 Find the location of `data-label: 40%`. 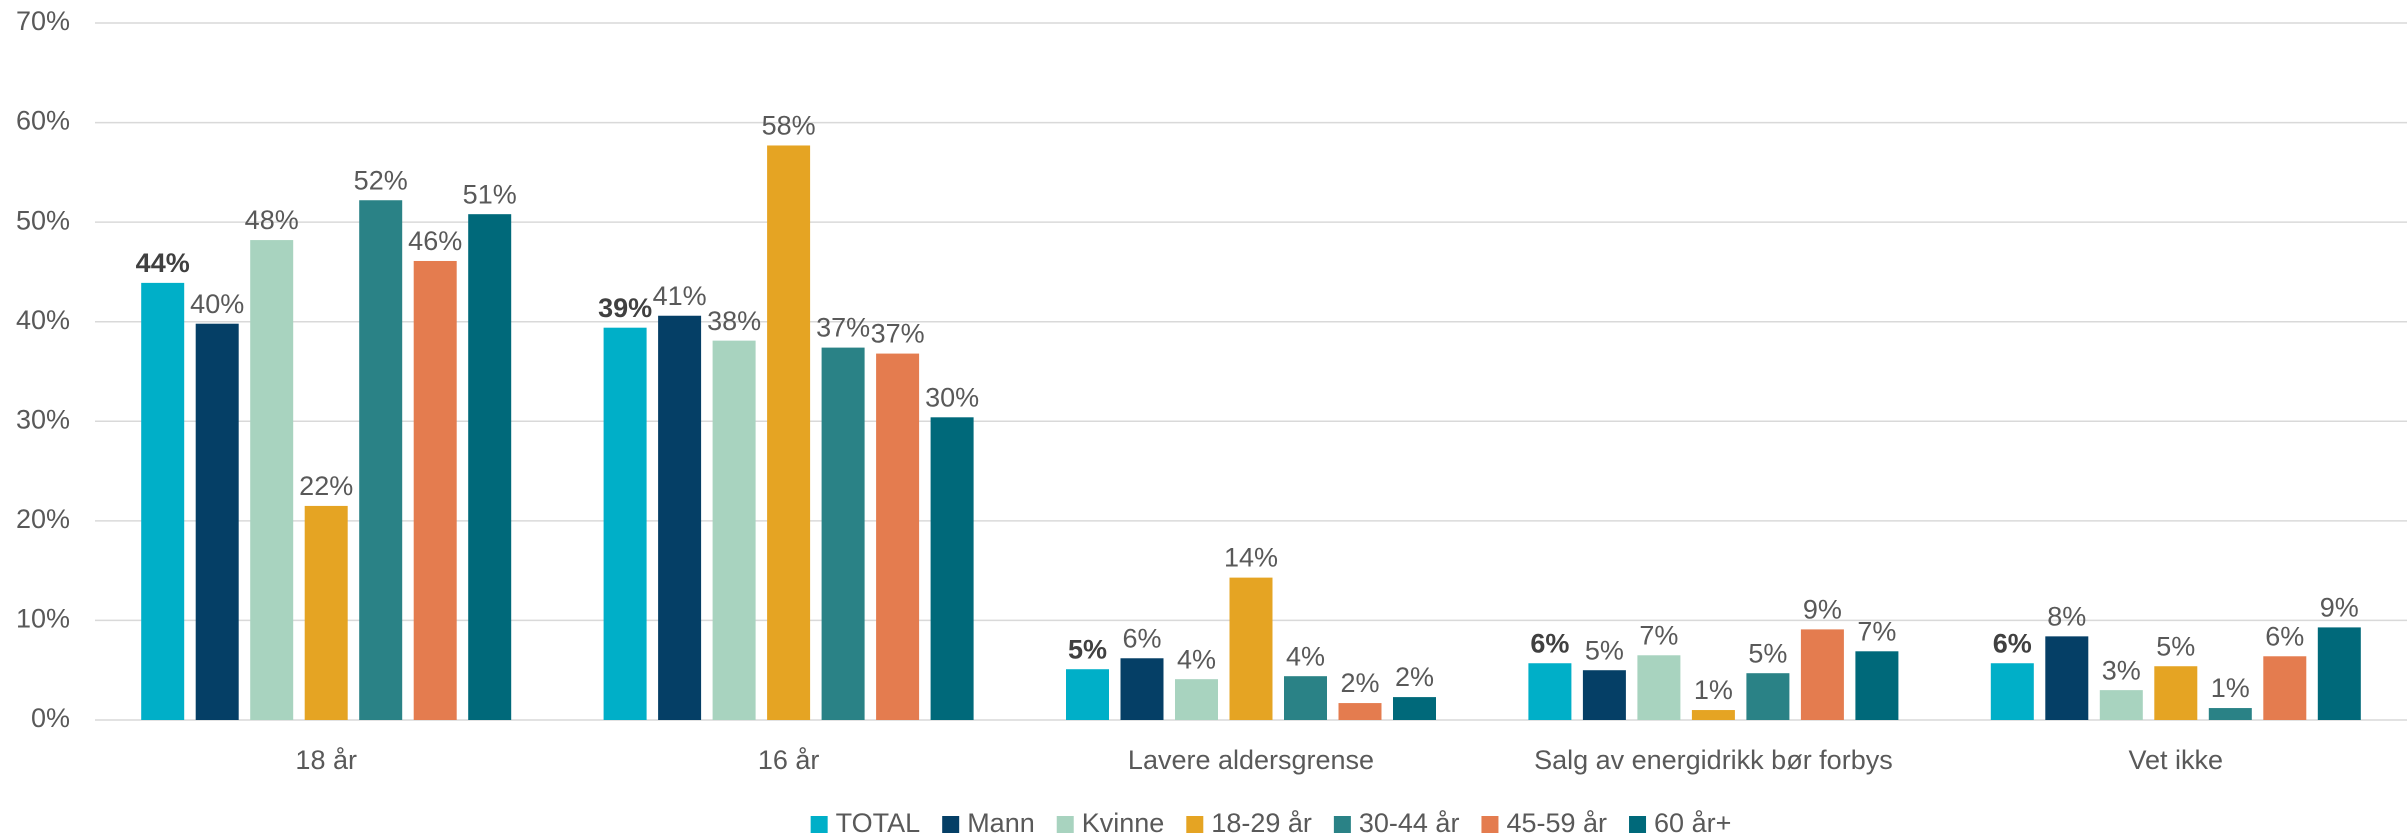

data-label: 40% is located at coordinates (217, 304).